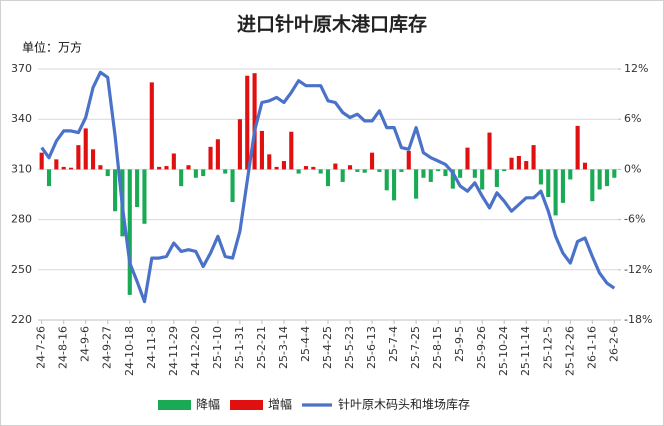  I want to click on y-tick-label: 340, so click(21, 118).